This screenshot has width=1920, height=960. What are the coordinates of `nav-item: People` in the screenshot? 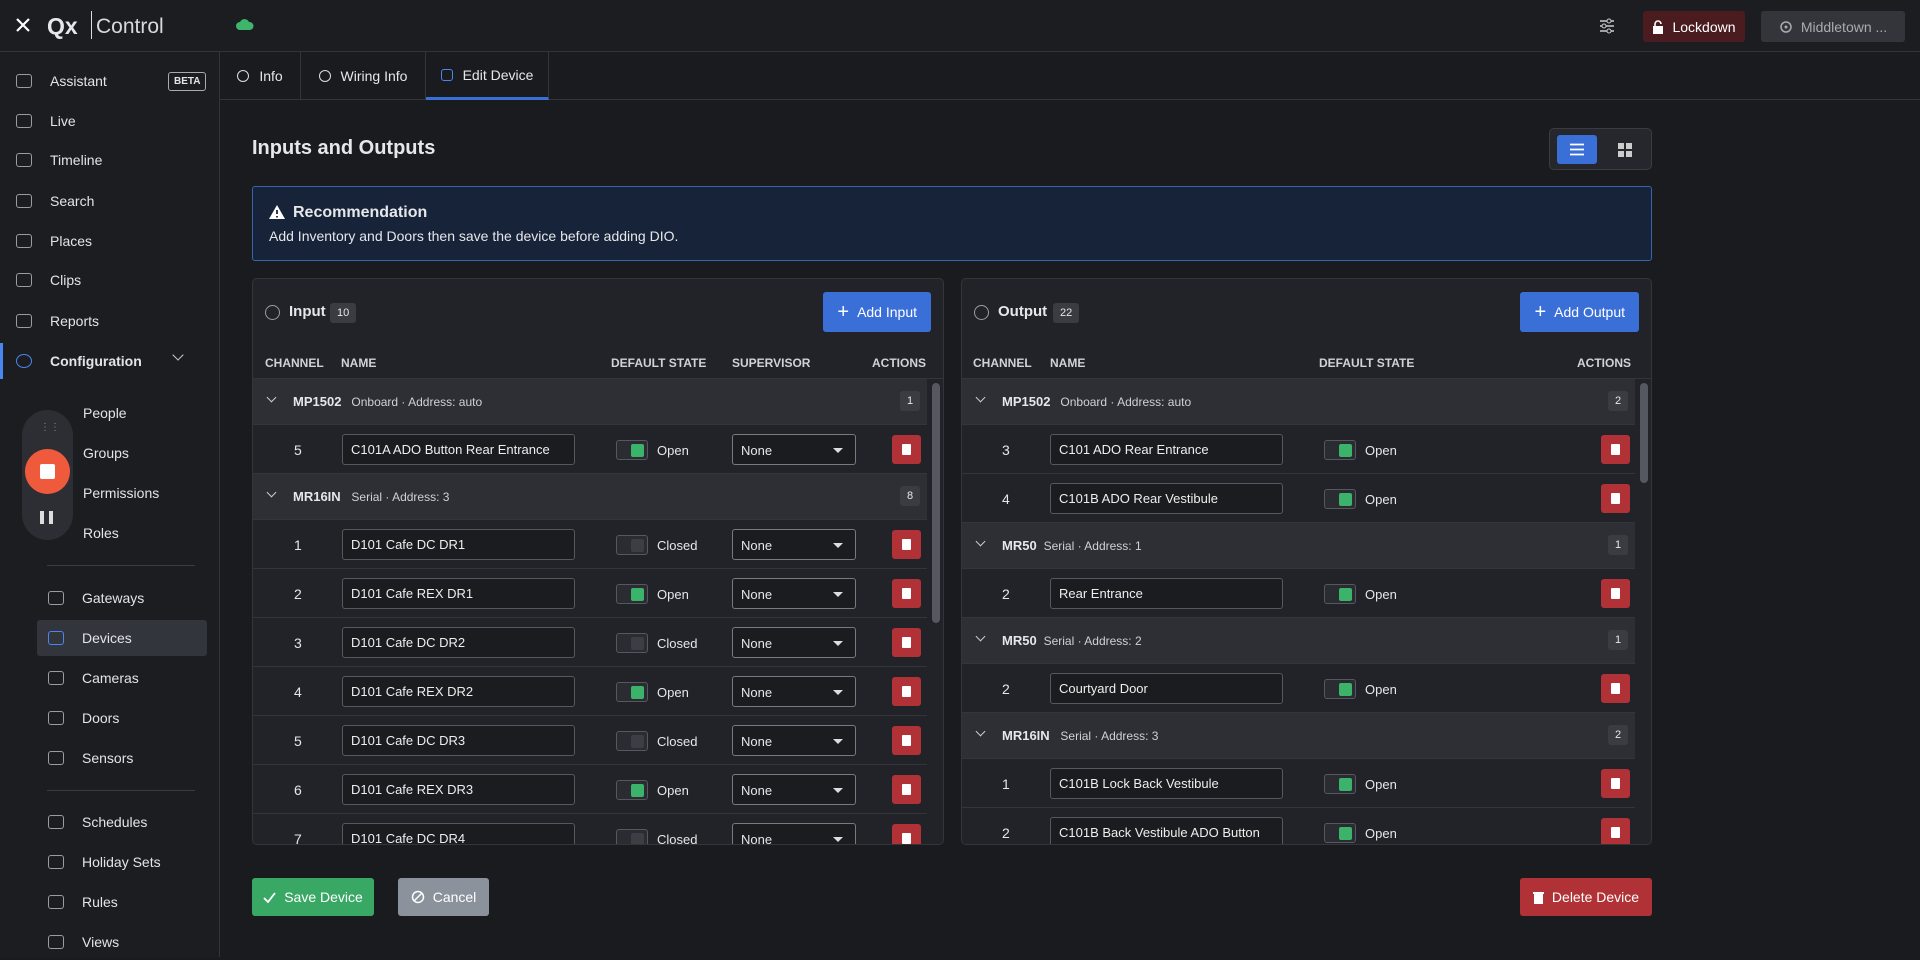 It's located at (122, 413).